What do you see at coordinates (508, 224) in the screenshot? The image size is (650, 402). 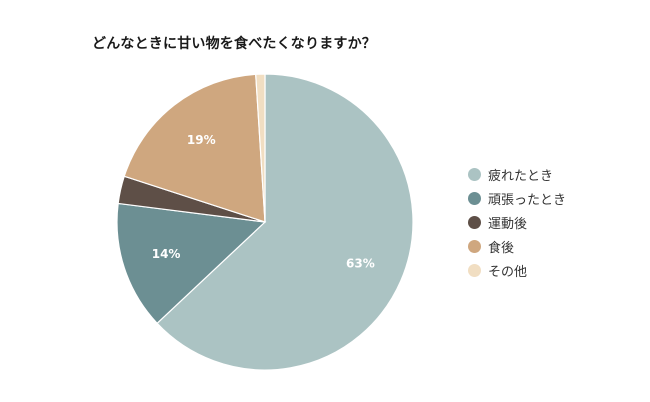 I see `legend-label: 運動後` at bounding box center [508, 224].